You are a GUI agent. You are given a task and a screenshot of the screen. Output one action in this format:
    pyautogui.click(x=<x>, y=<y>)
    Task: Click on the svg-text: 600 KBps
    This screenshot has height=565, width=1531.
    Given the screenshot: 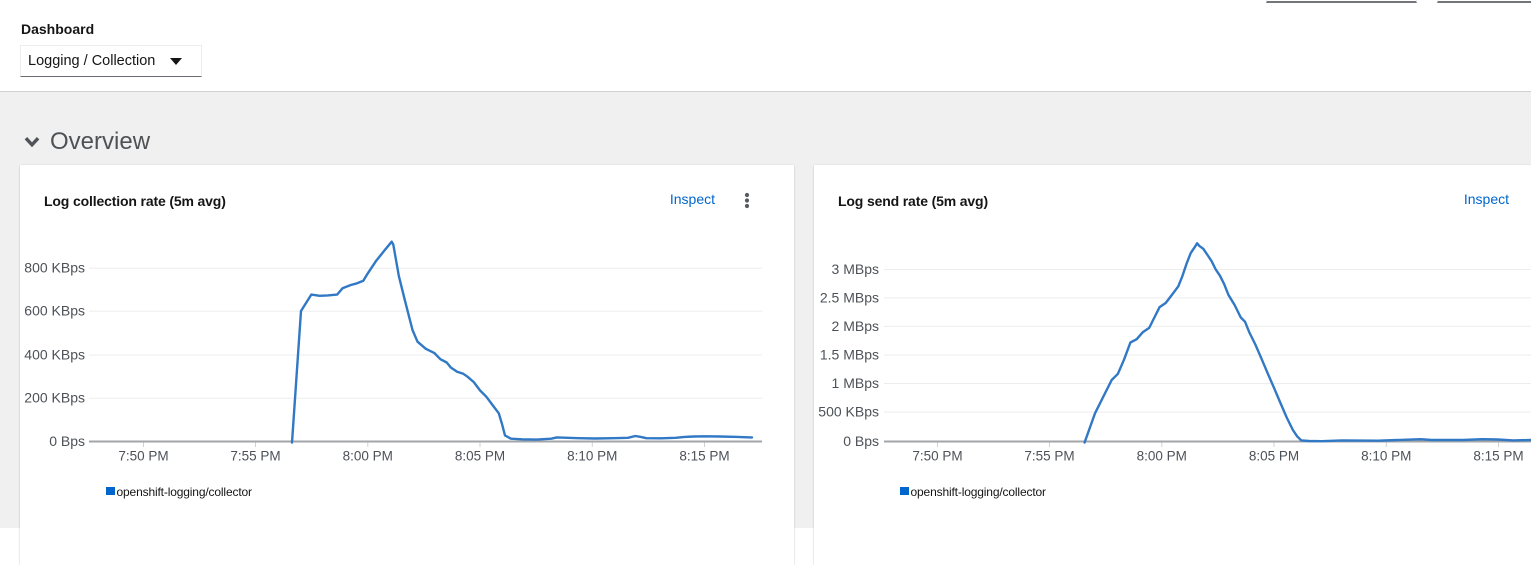 What is the action you would take?
    pyautogui.click(x=54, y=311)
    